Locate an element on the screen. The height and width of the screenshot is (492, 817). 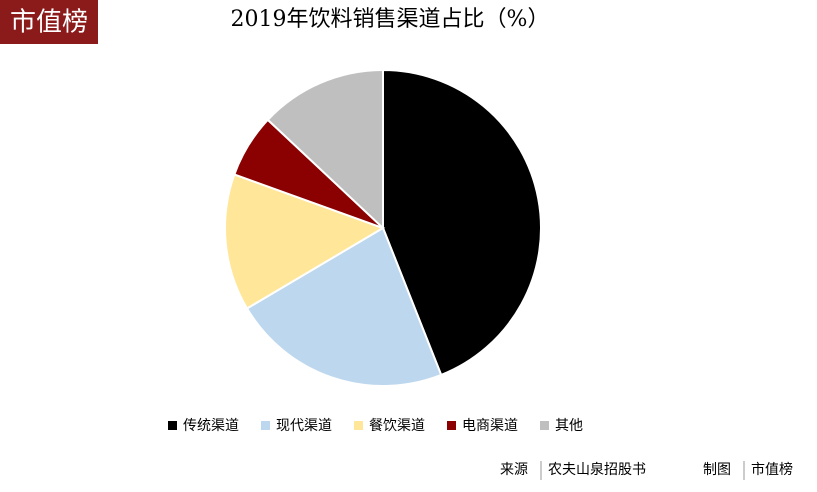
source-label: 来源 is located at coordinates (514, 470).